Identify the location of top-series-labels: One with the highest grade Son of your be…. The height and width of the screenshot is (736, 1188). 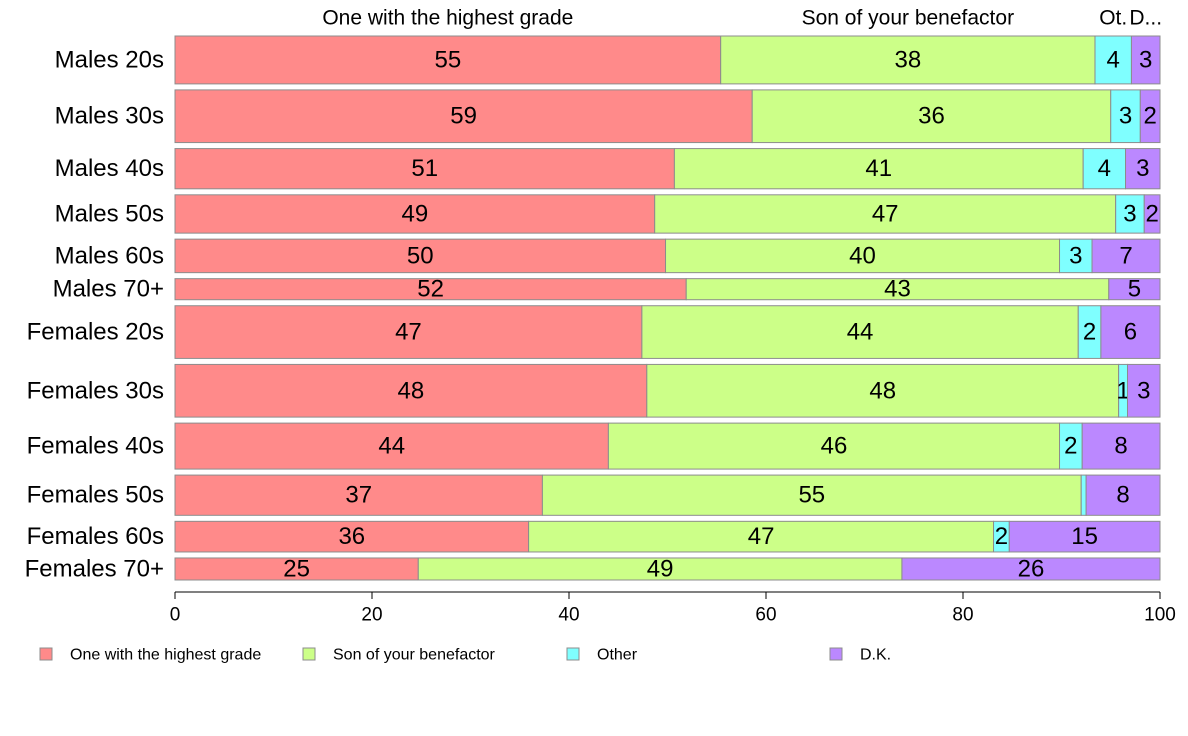
(742, 18).